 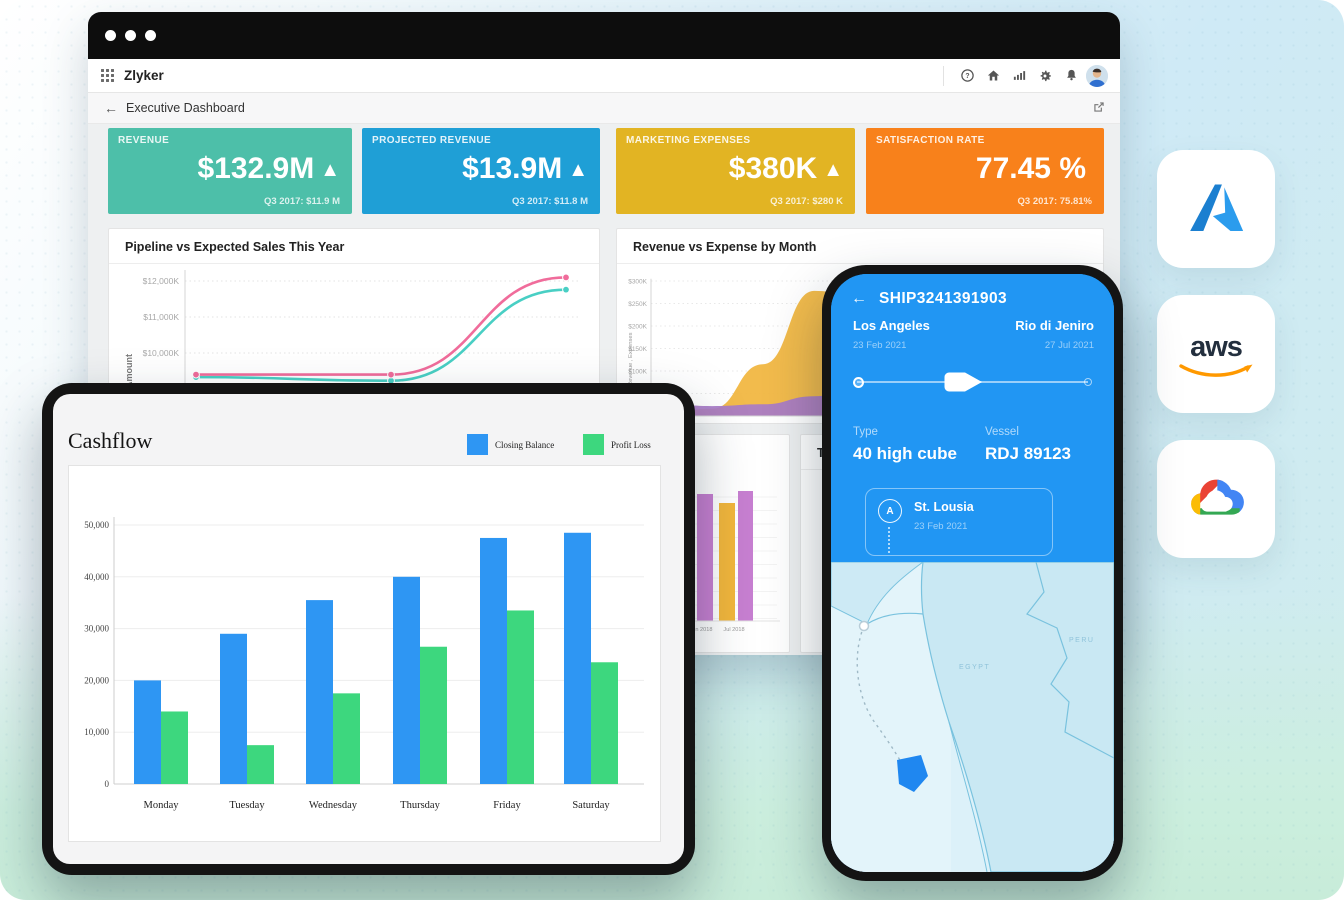 What do you see at coordinates (725, 247) in the screenshot?
I see `revenue-expense-panel-title: Revenue vs Expense by Month` at bounding box center [725, 247].